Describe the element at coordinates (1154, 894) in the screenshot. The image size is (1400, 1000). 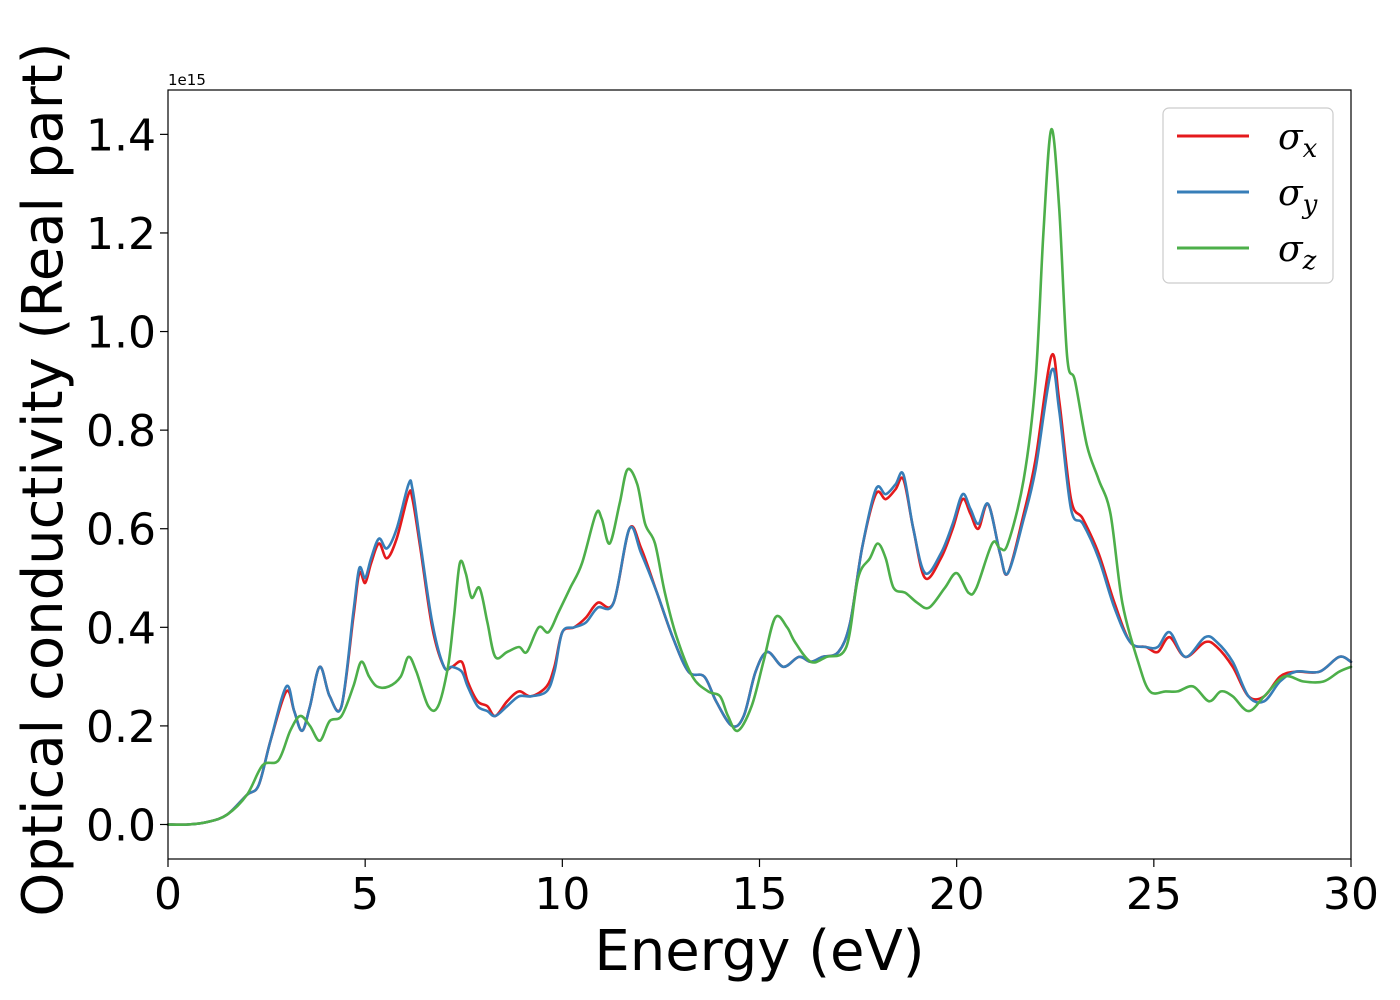
I see `x-tick-label: 25` at that location.